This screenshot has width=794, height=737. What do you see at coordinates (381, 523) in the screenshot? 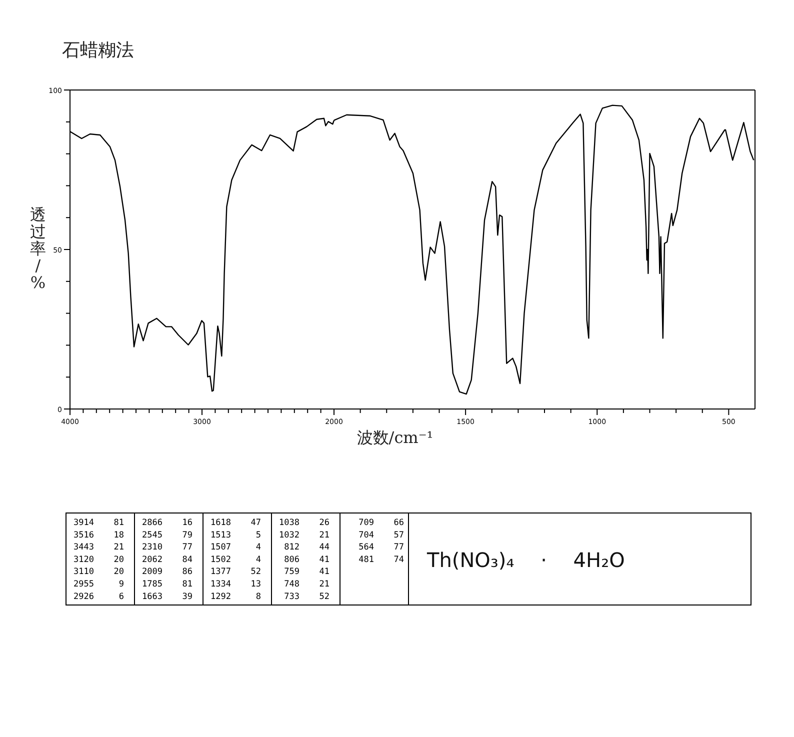
I see `text: 709 66` at bounding box center [381, 523].